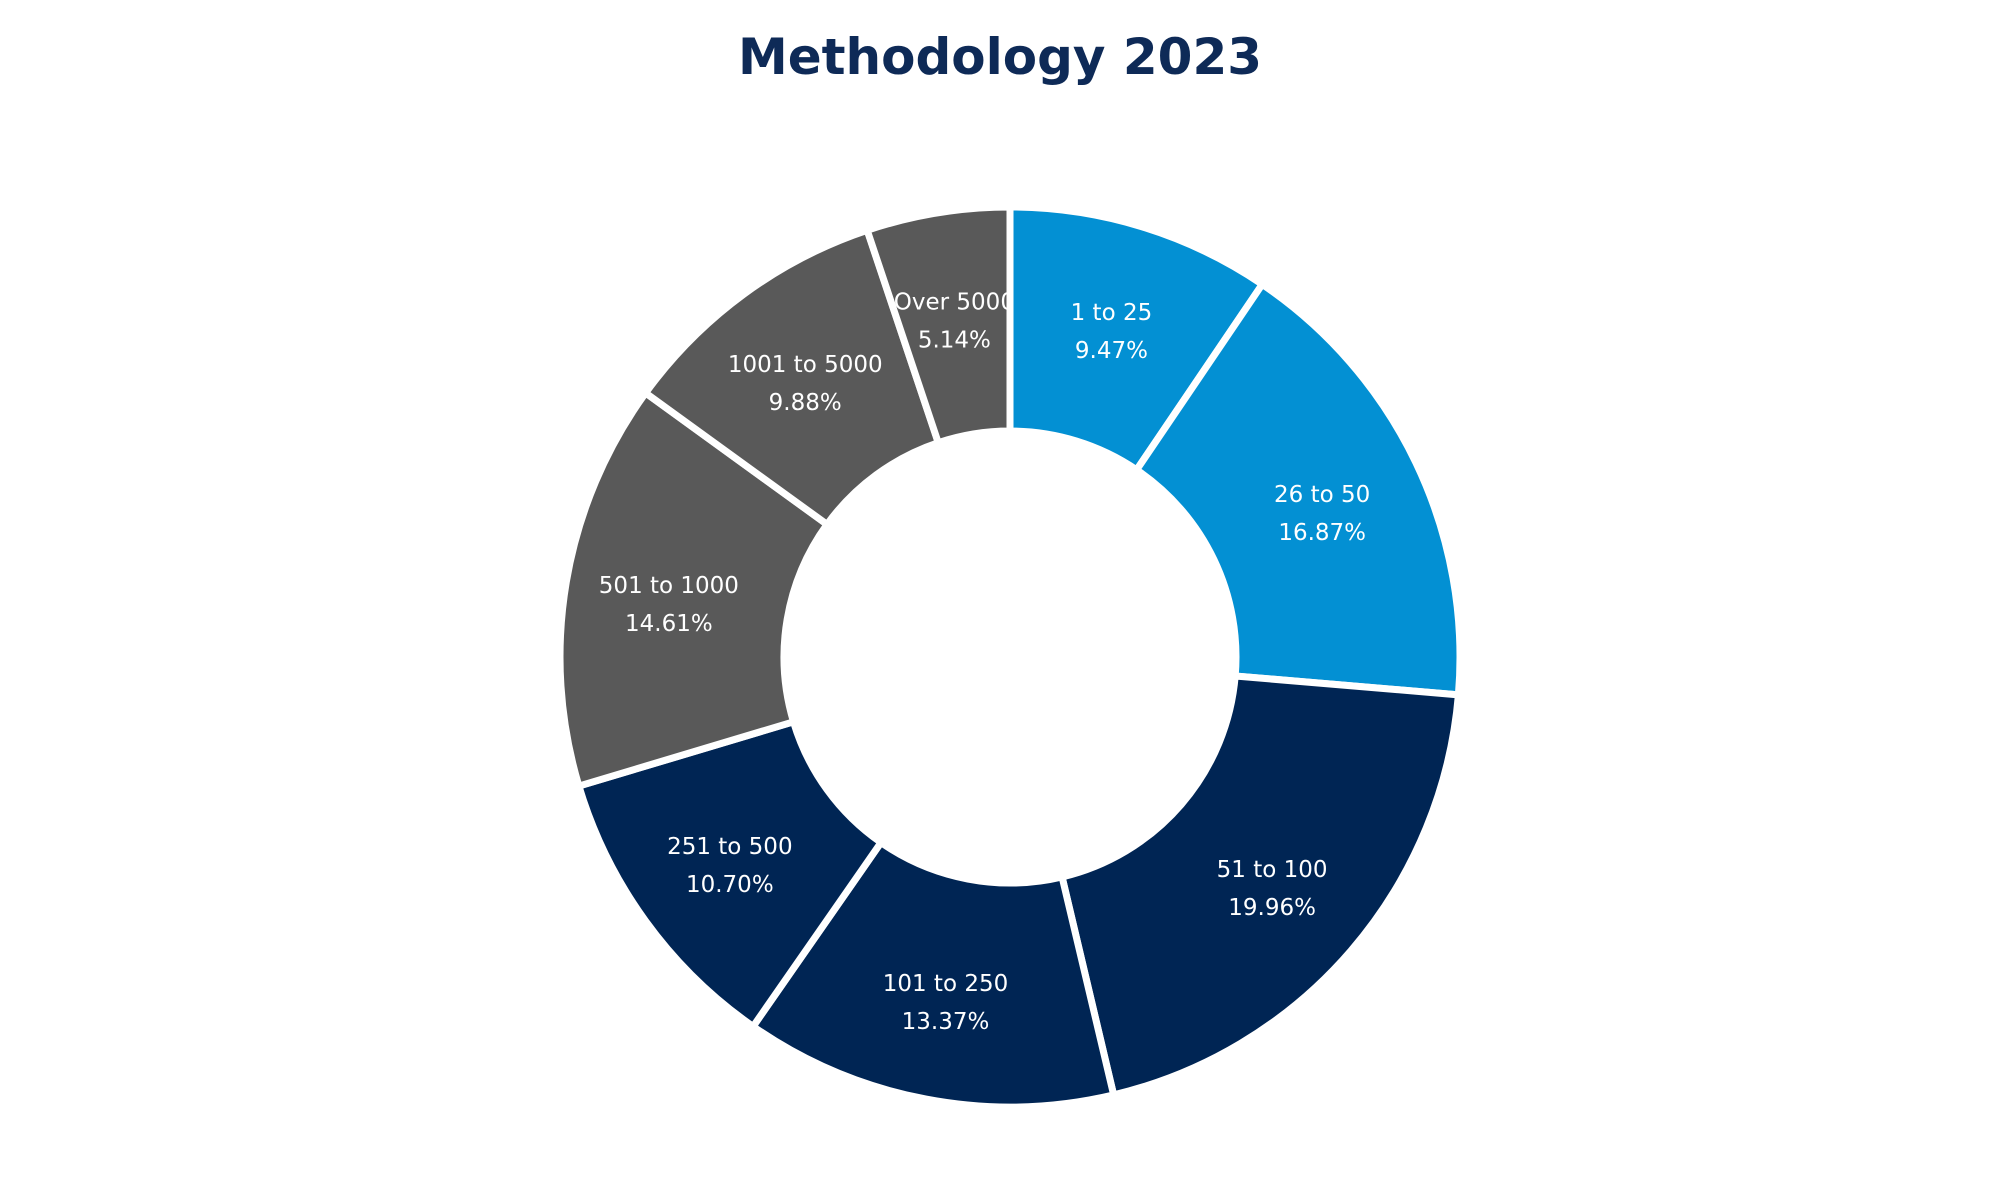  Describe the element at coordinates (730, 866) in the screenshot. I see `slice-label-251-to-500: 251 to 500 10.70%` at that location.